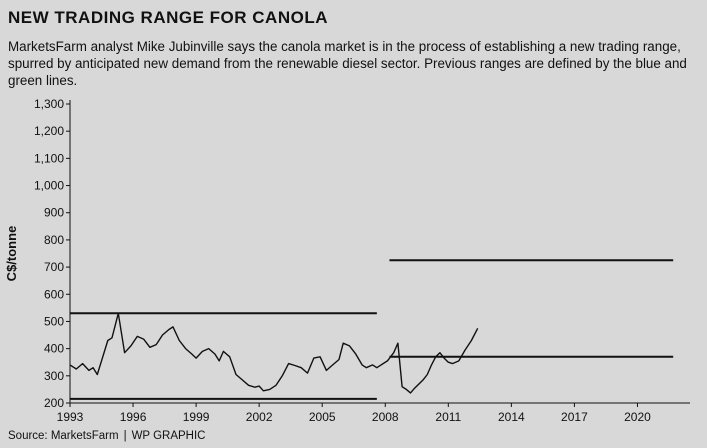 The width and height of the screenshot is (707, 448). Describe the element at coordinates (574, 417) in the screenshot. I see `x-tick-label: 2017` at that location.